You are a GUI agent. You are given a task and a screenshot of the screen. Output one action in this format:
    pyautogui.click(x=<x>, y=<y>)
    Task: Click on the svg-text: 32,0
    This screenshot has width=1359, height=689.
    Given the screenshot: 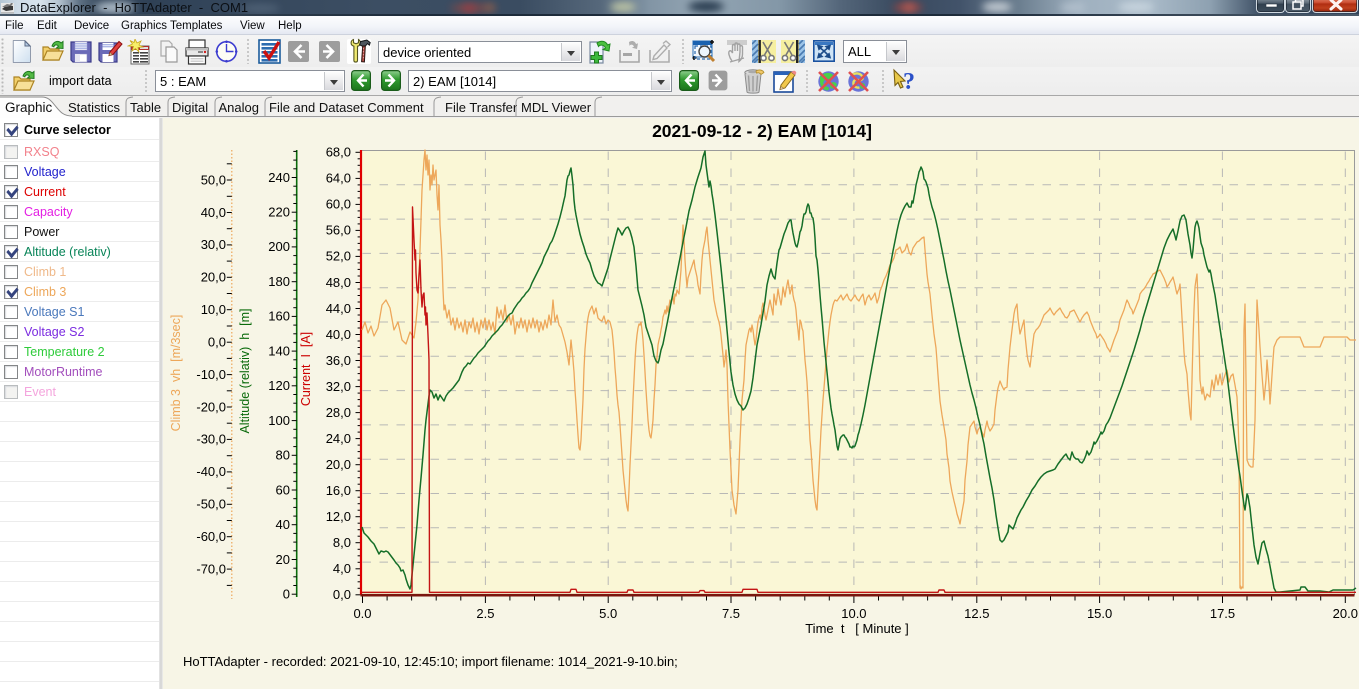 What is the action you would take?
    pyautogui.click(x=338, y=386)
    